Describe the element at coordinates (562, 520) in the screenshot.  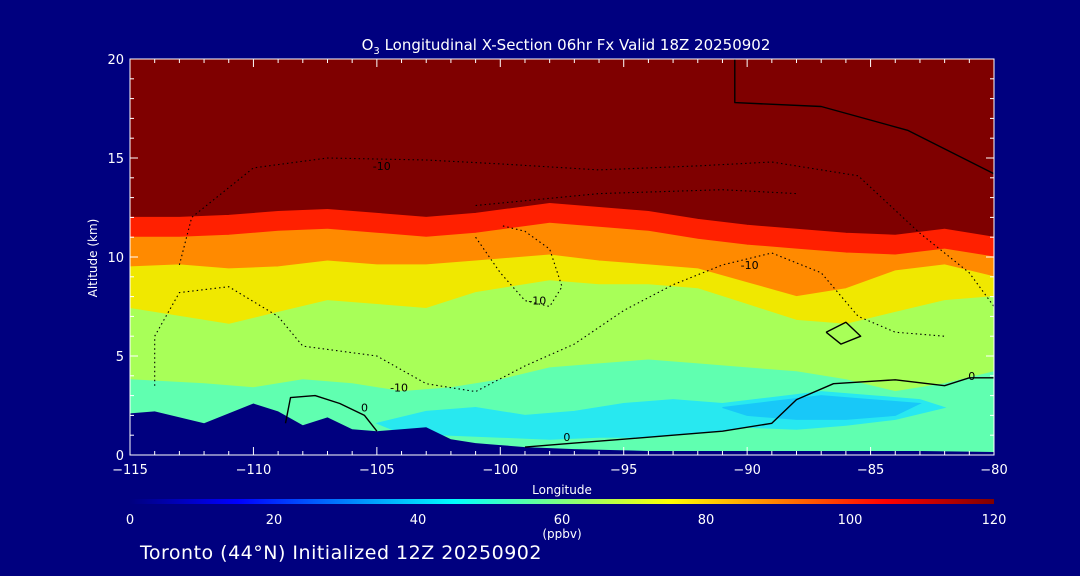
I see `colorbar-tick-label: 60` at that location.